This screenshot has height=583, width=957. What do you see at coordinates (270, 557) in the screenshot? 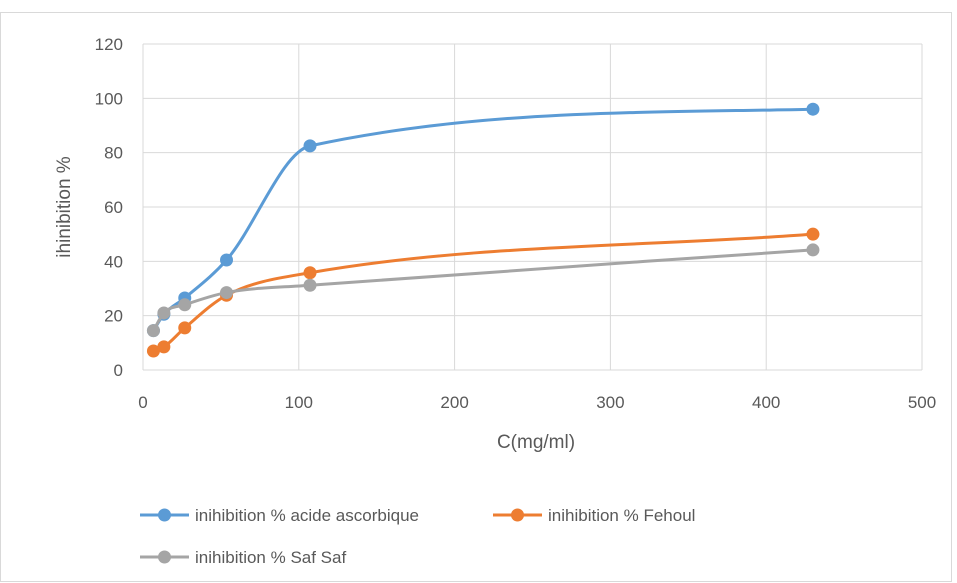
I see `legend-label: inihibition % Saf Saf` at bounding box center [270, 557].